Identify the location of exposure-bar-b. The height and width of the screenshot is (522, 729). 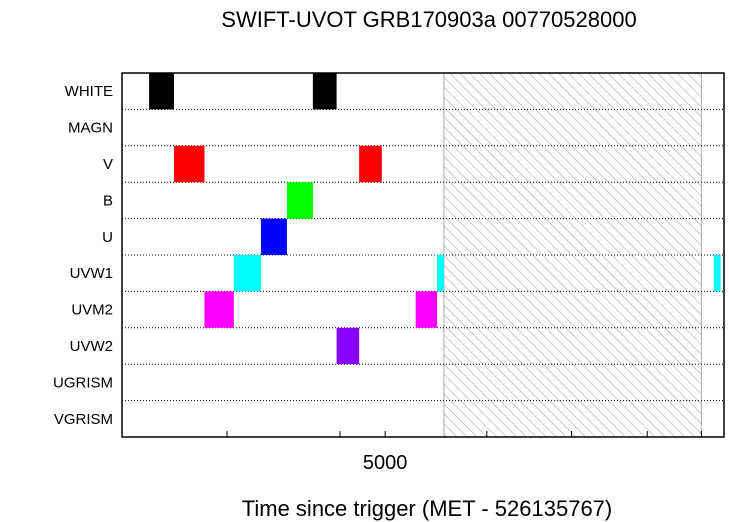
(299, 200).